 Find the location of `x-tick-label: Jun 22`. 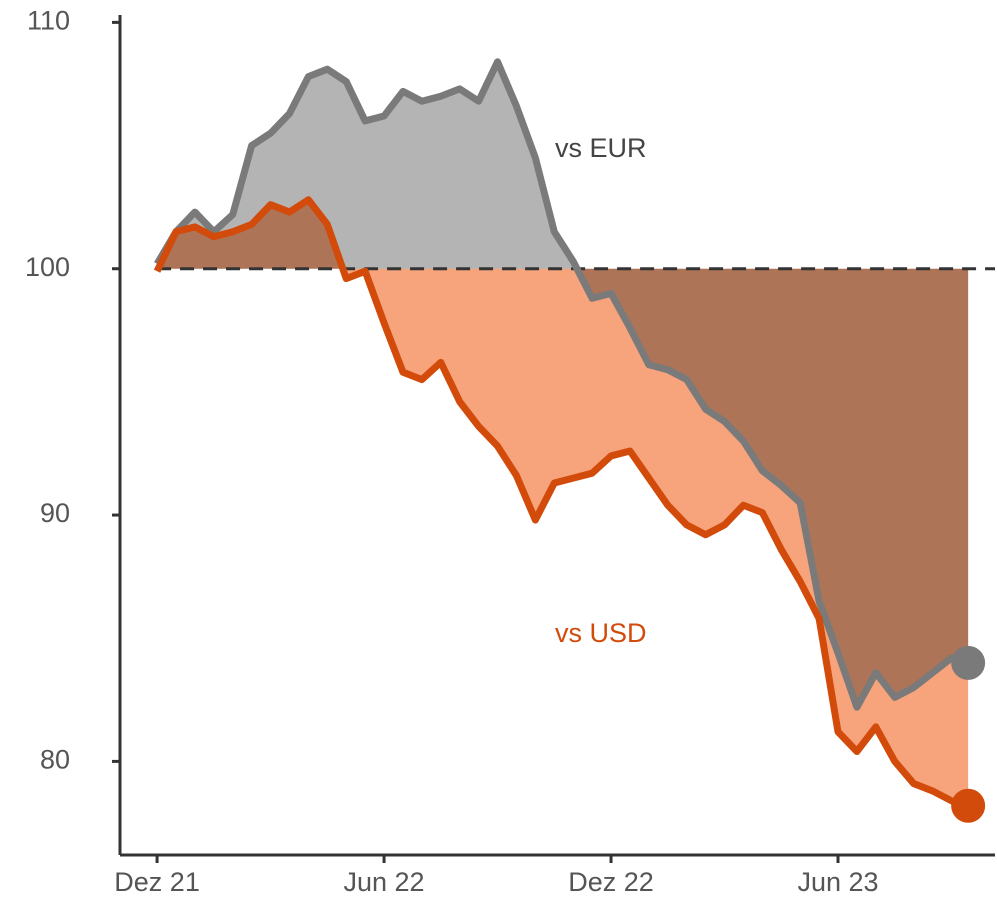

x-tick-label: Jun 22 is located at coordinates (384, 882).